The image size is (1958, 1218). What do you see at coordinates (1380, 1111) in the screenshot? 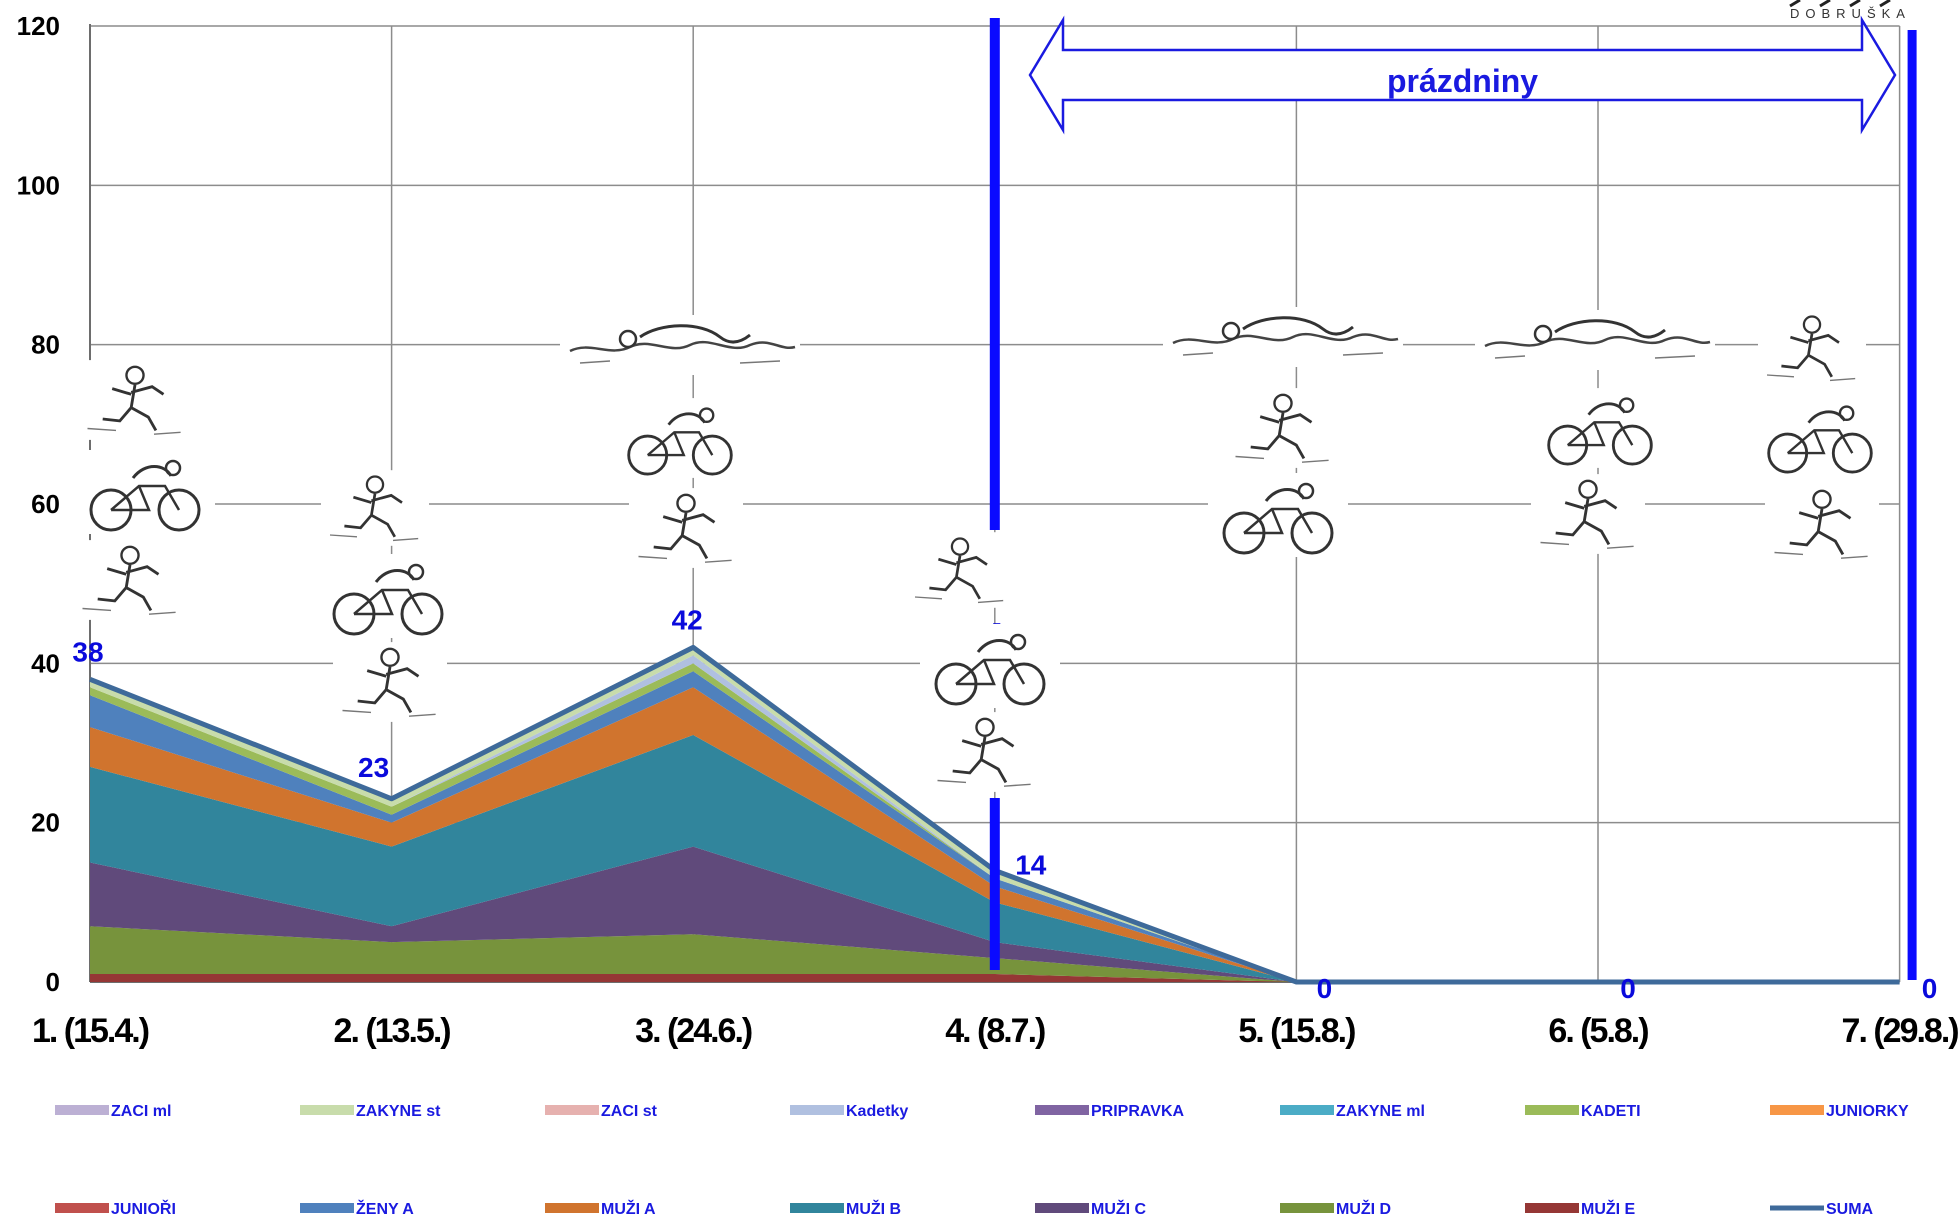
I see `legend-label: ZAKYNE ml` at bounding box center [1380, 1111].